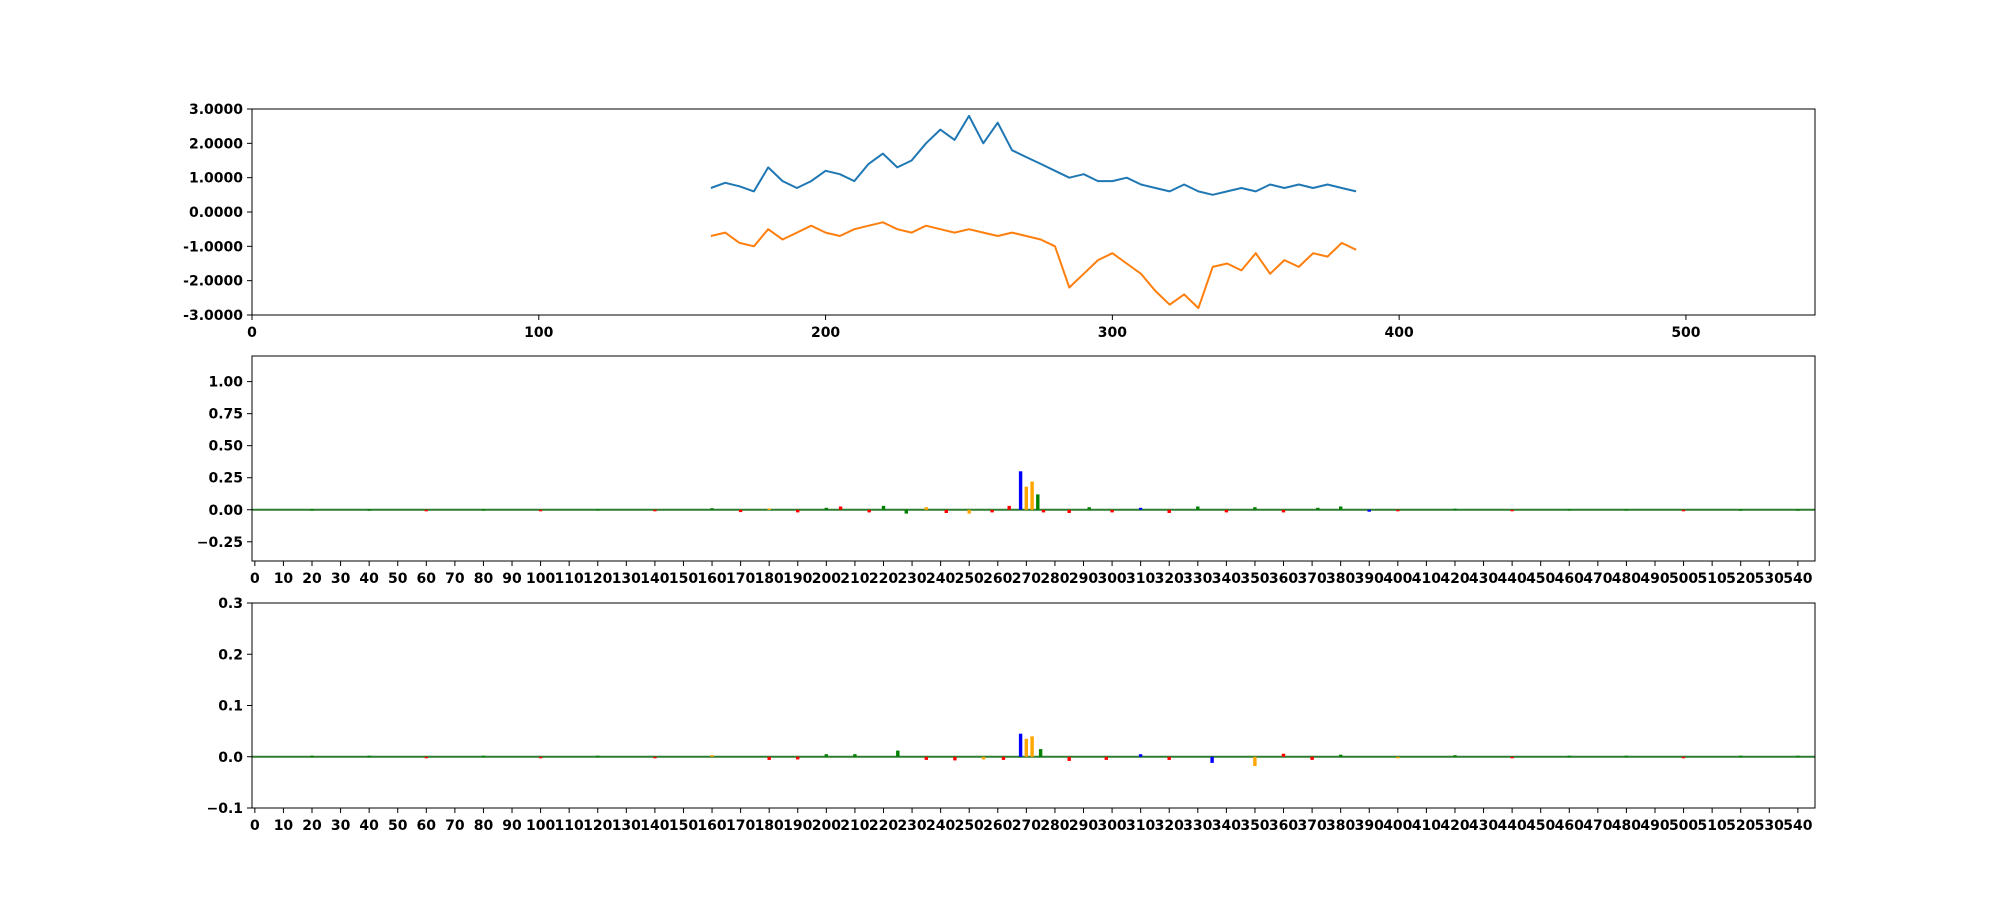  I want to click on x-tick-label: 440, so click(1511, 826).